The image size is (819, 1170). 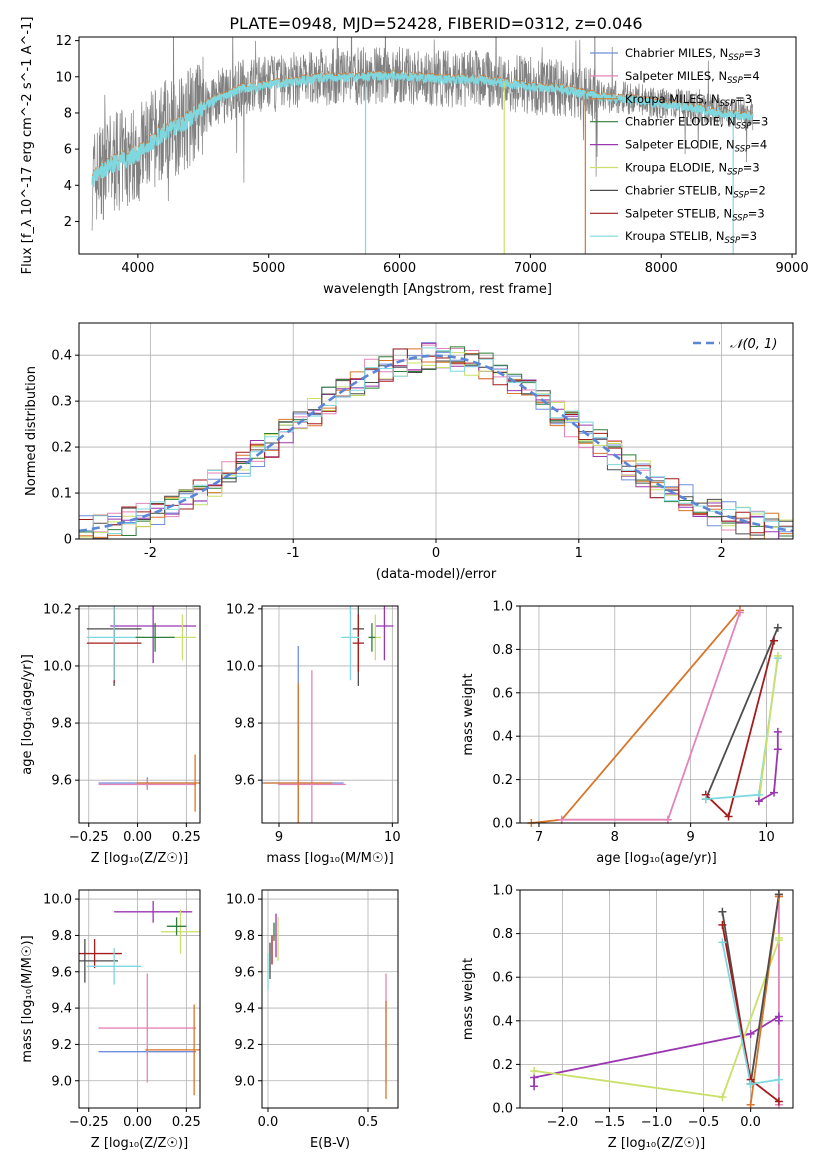 I want to click on legend-entry: Kroupa STELIB, NSSP=3, so click(x=691, y=237).